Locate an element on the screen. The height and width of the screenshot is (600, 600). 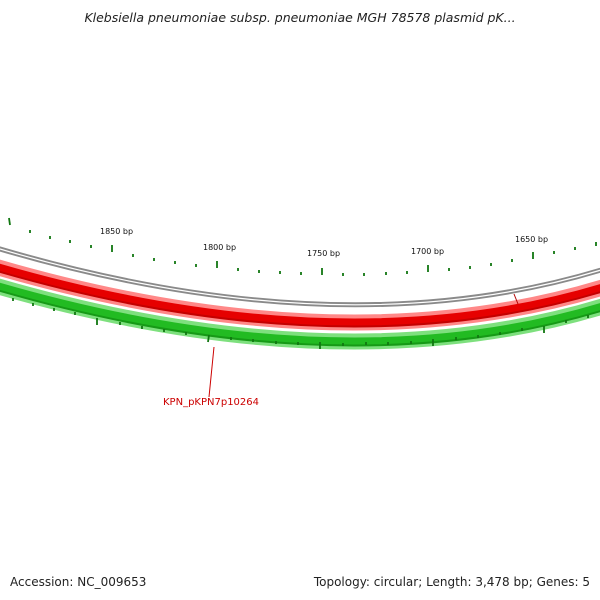
forward-strand-band-core is located at coordinates (300, 314).